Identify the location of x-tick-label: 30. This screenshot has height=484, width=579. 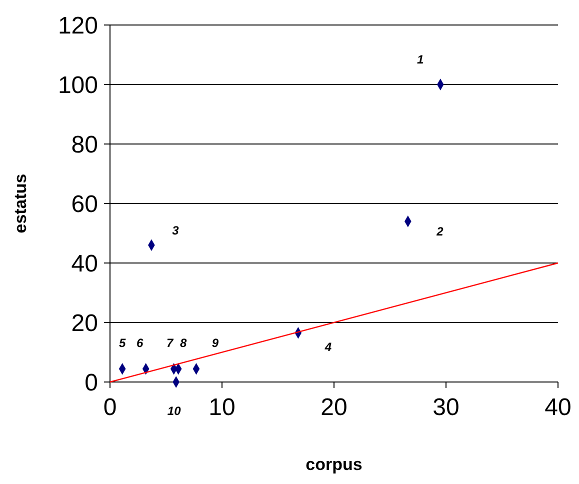
(446, 407).